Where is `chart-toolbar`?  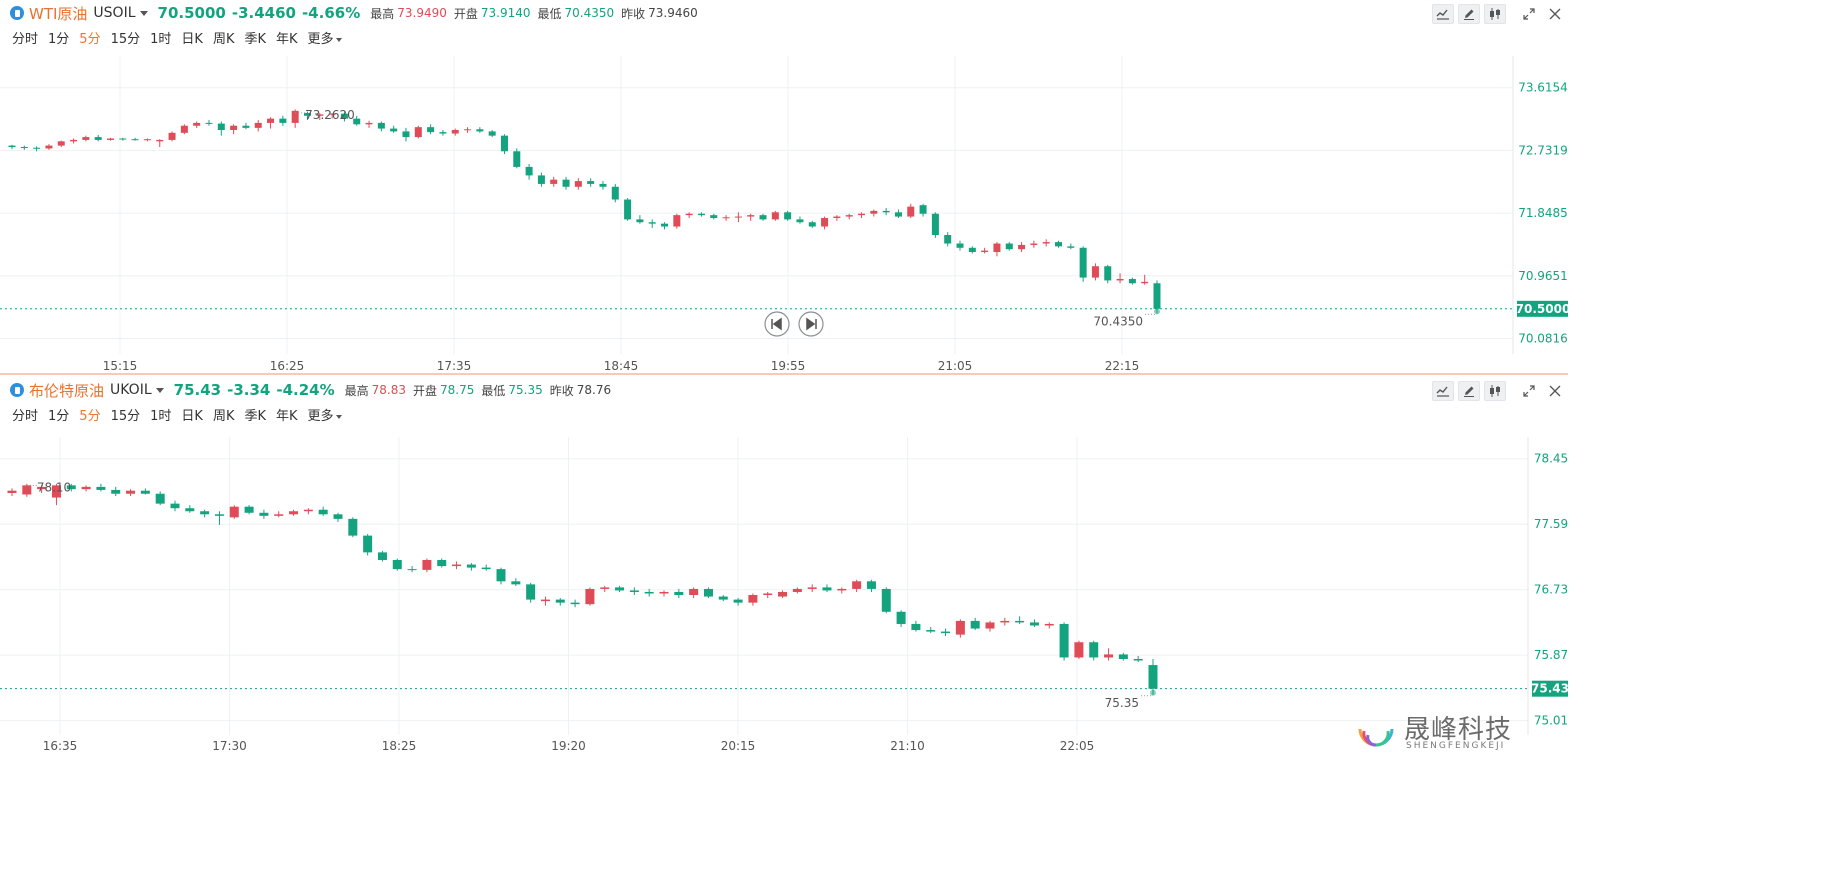
chart-toolbar is located at coordinates (1497, 391).